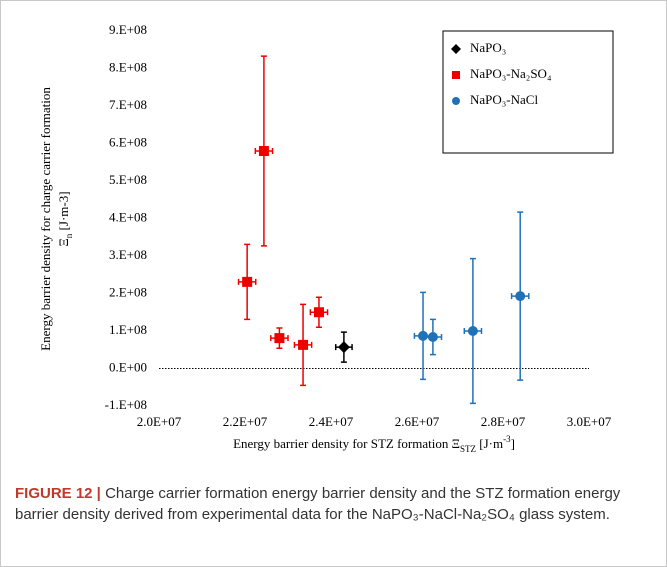 Image resolution: width=667 pixels, height=567 pixels. Describe the element at coordinates (128, 216) in the screenshot. I see `y-tick-label: 4.E+08` at that location.